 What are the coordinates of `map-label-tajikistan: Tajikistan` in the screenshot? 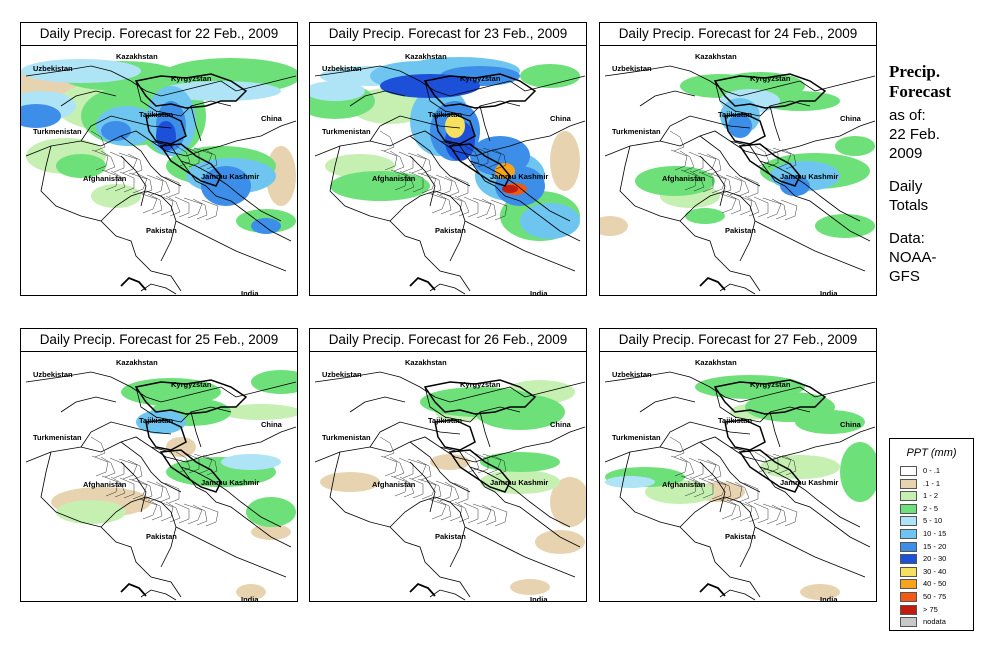 It's located at (156, 114).